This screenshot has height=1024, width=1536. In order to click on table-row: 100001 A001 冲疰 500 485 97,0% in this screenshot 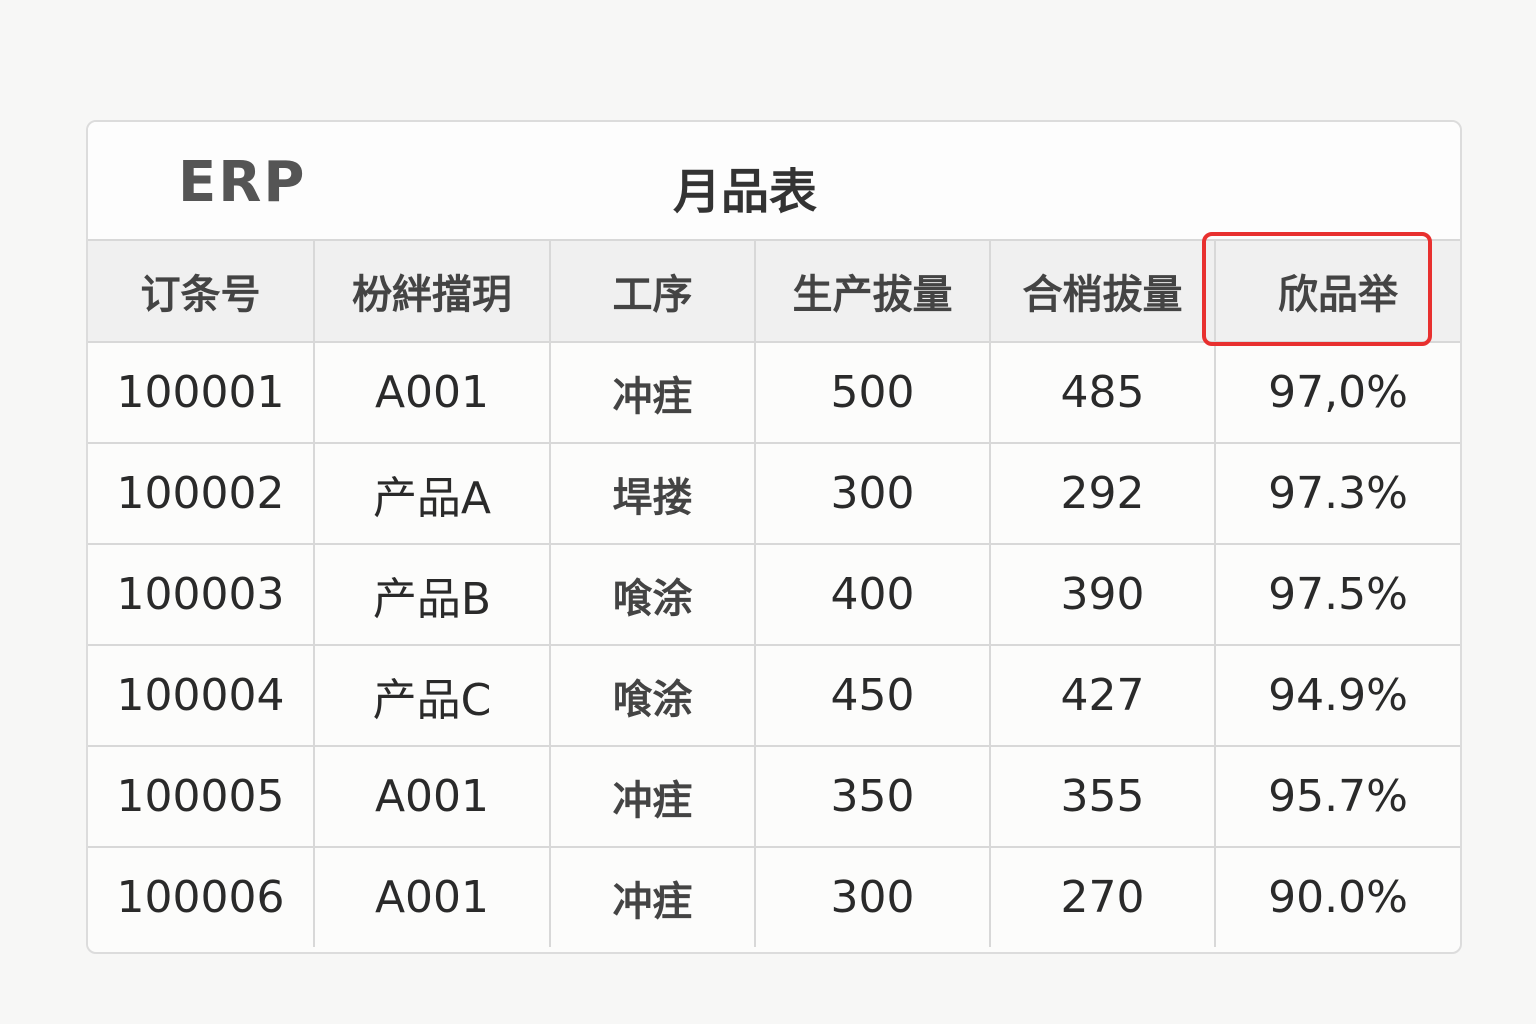, I will do `click(774, 393)`.